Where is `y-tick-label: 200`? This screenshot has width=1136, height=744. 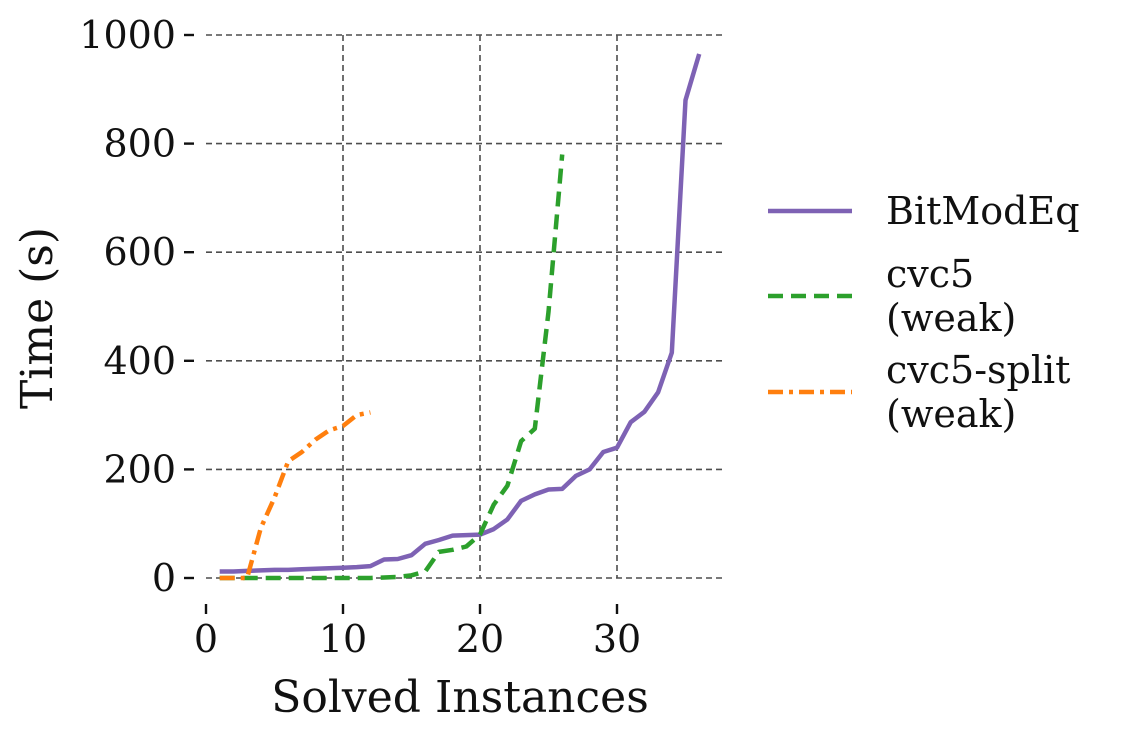
y-tick-label: 200 is located at coordinates (139, 469).